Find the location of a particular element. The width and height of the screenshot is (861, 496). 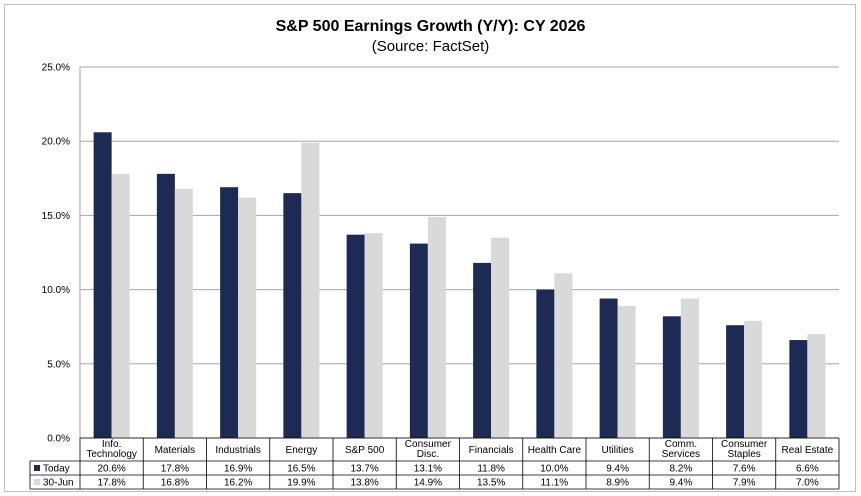

y-tick-label: 10.0% is located at coordinates (56, 290).